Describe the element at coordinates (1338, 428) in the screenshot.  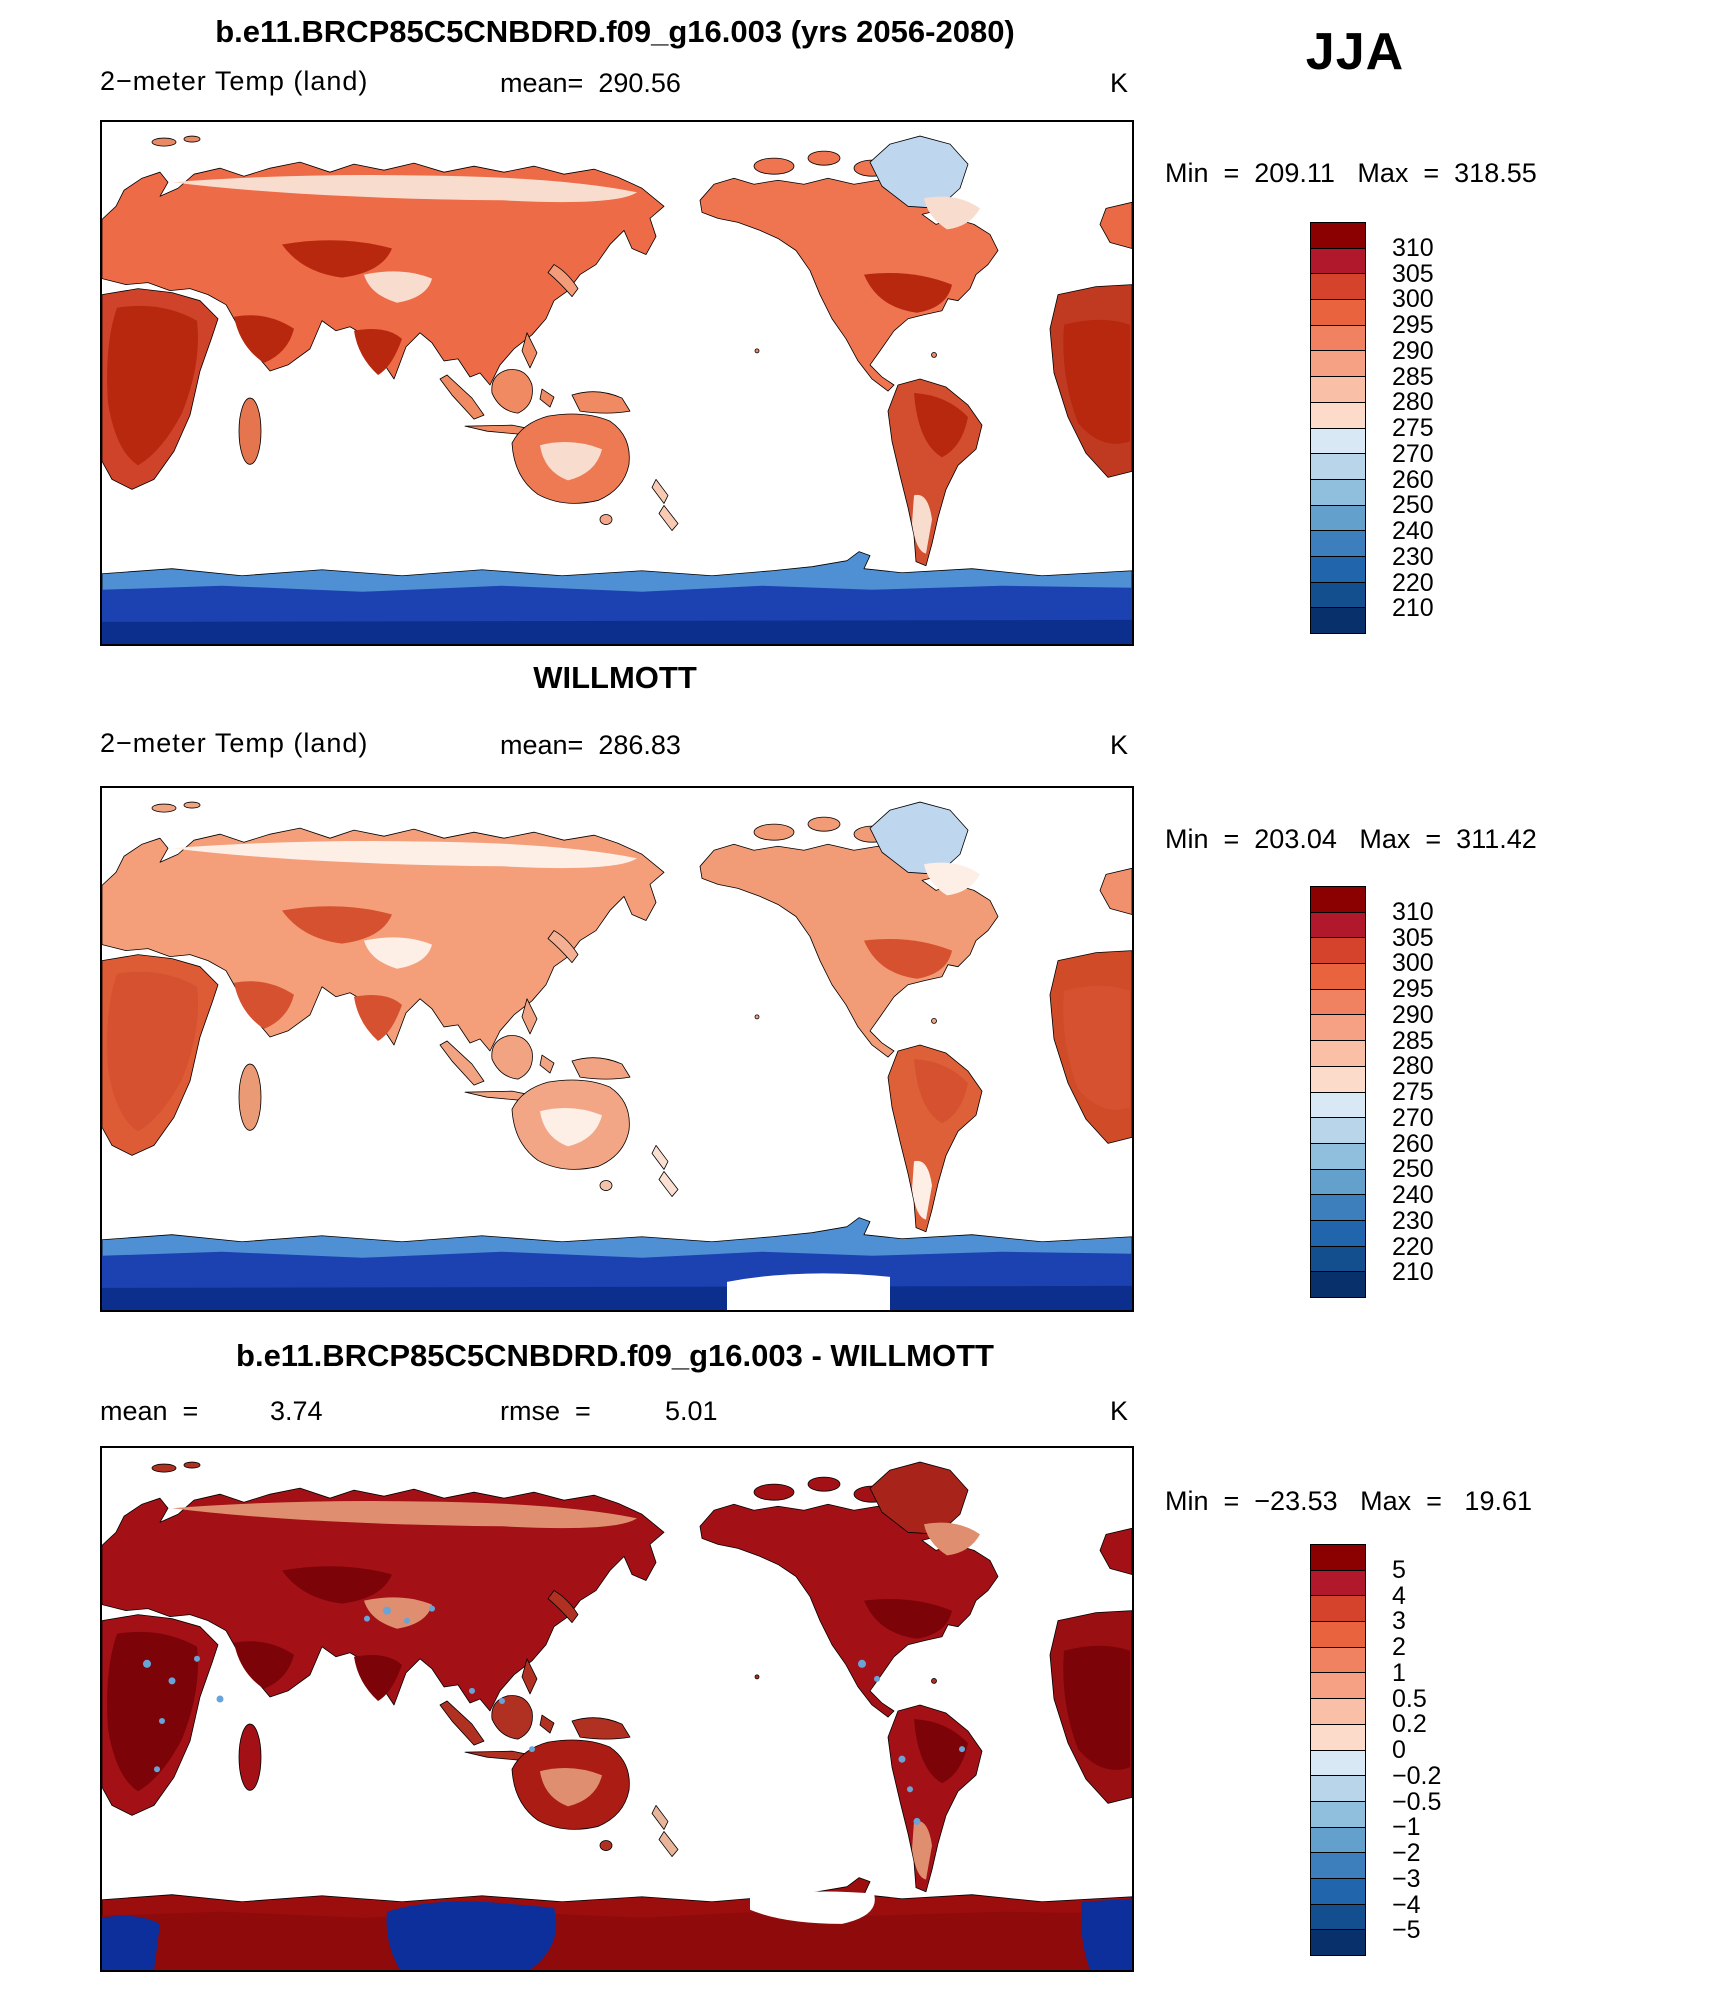
I see `colorbar-model` at that location.